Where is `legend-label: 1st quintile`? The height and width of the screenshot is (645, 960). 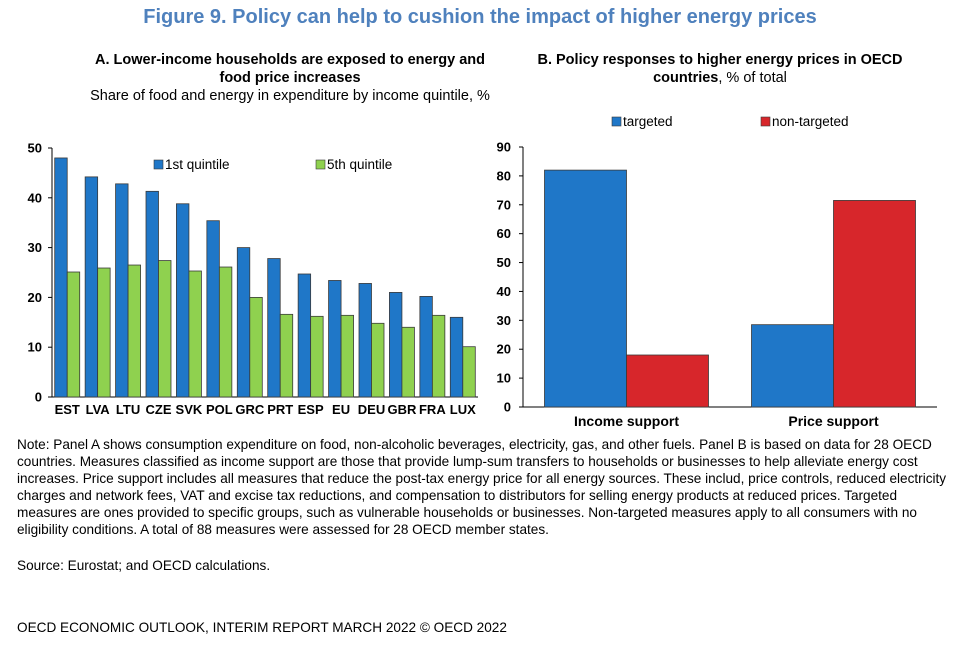 legend-label: 1st quintile is located at coordinates (197, 164).